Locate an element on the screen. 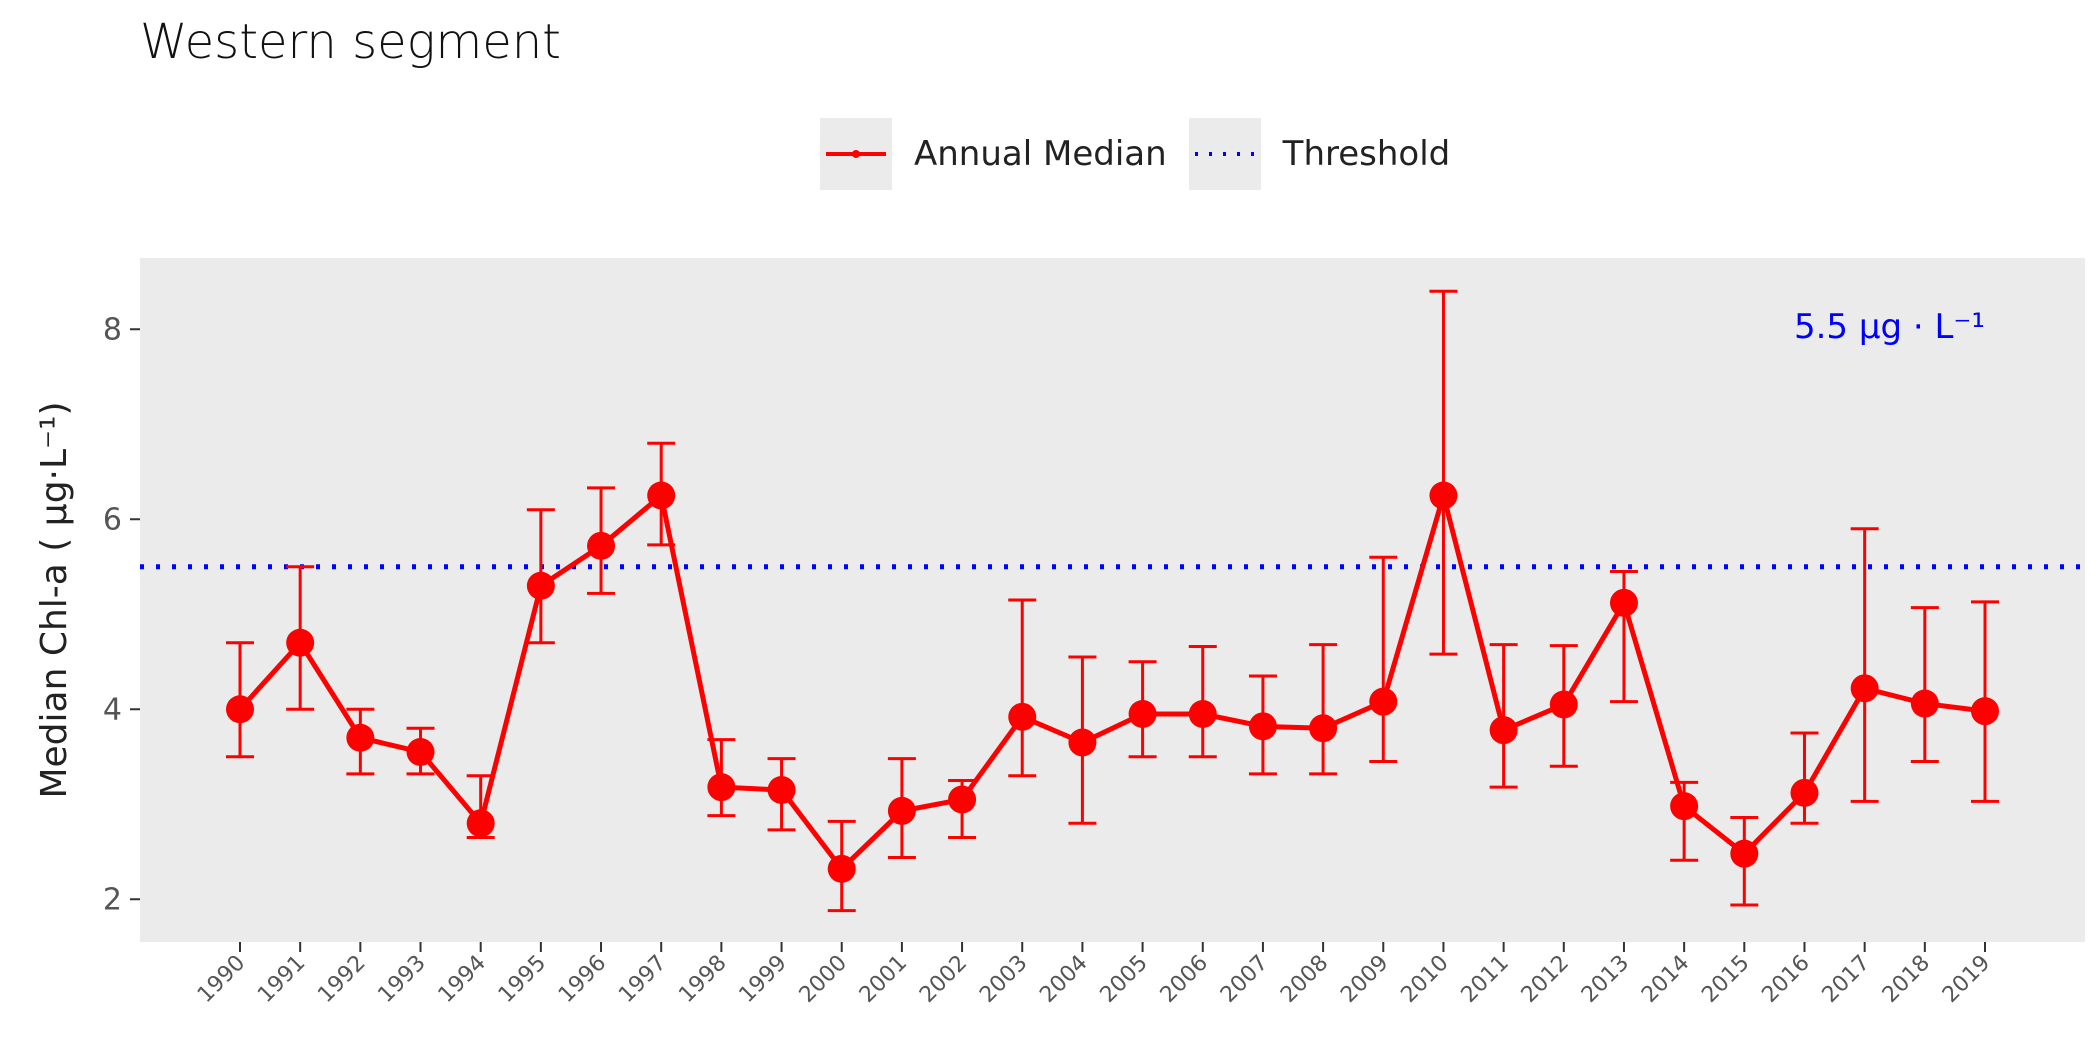 This screenshot has height=1050, width=2100. x-tick-label: 2012 is located at coordinates (1545, 979).